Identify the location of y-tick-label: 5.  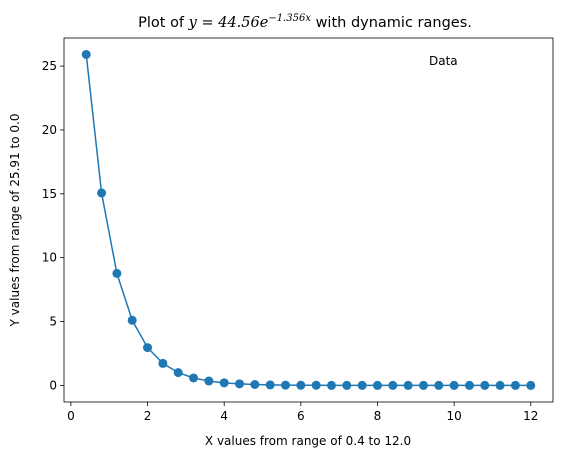
(53, 322).